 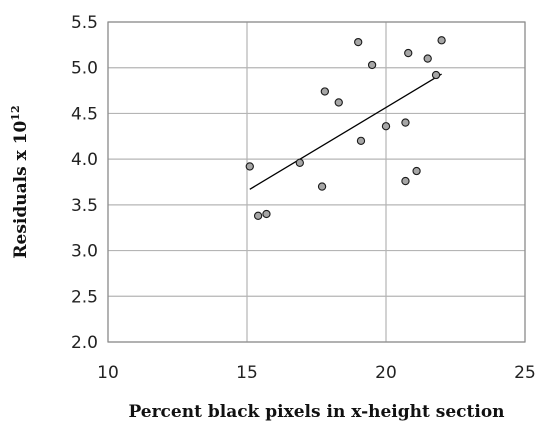 What do you see at coordinates (316, 412) in the screenshot?
I see `x-axis-title: Percent black pixels in x-height section` at bounding box center [316, 412].